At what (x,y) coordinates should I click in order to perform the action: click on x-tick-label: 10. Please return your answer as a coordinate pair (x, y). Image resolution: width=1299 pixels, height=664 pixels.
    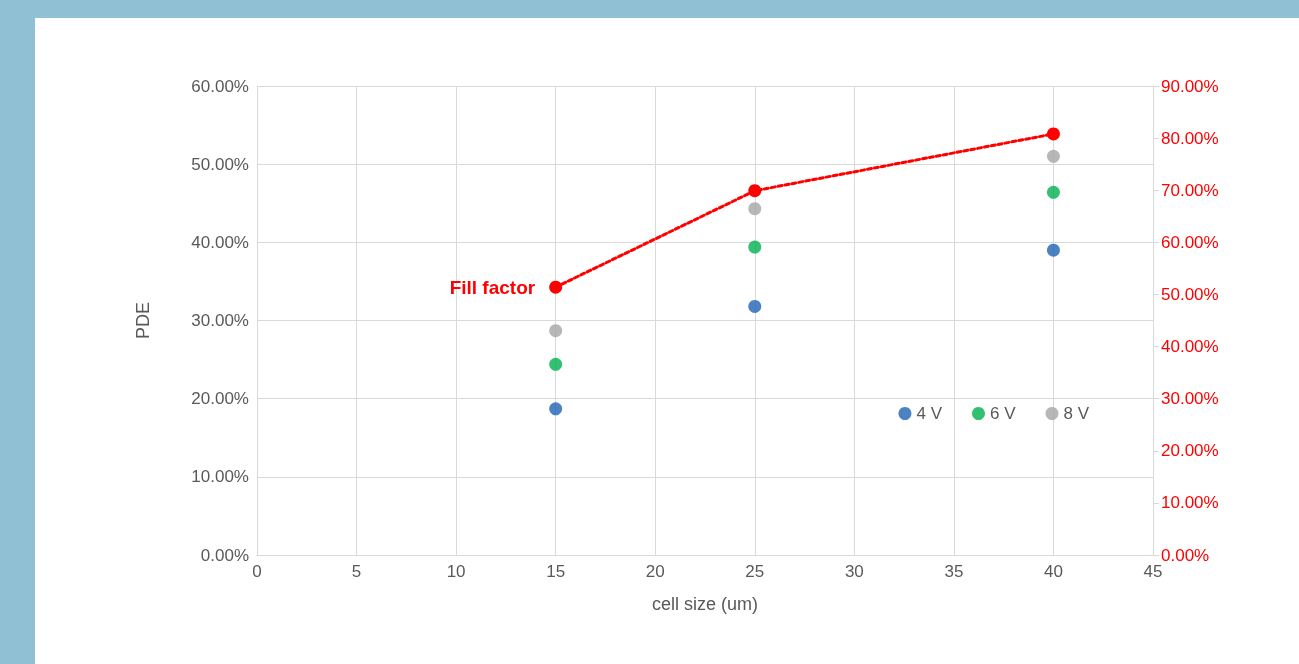
    Looking at the image, I should click on (456, 571).